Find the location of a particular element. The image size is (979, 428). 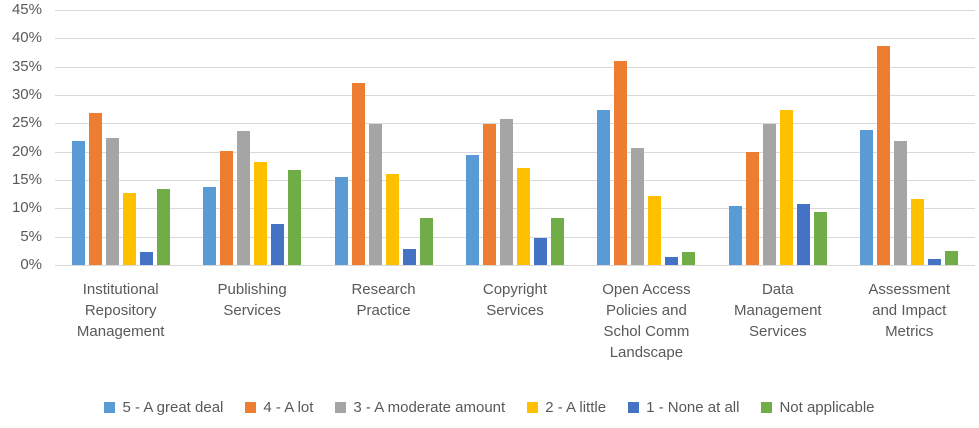

y-tick-label: 25% is located at coordinates (26, 123).